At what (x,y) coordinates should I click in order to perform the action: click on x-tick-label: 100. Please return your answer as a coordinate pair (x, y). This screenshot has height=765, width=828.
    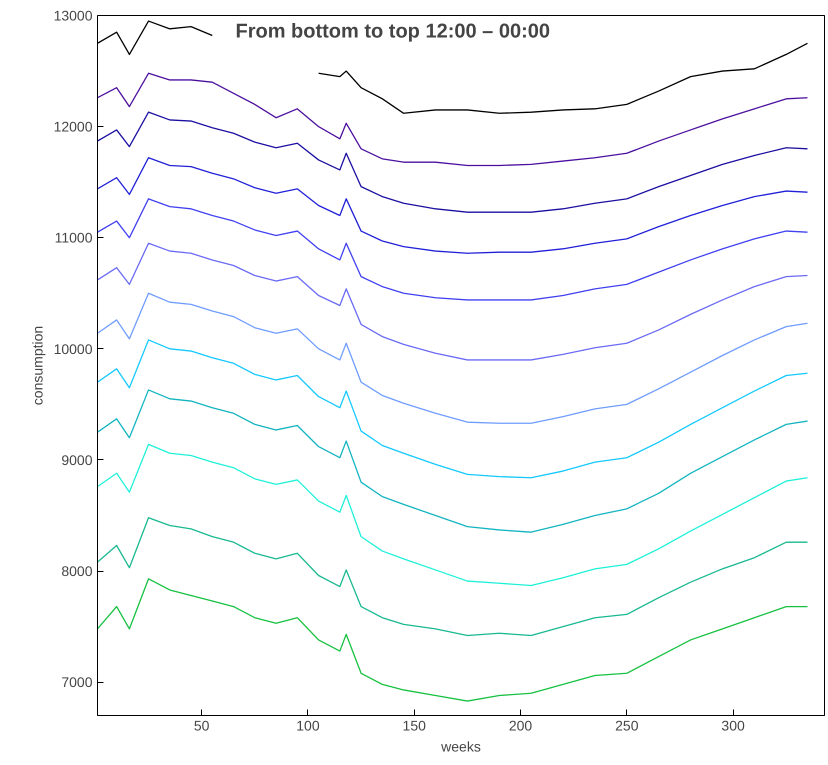
    Looking at the image, I should click on (308, 726).